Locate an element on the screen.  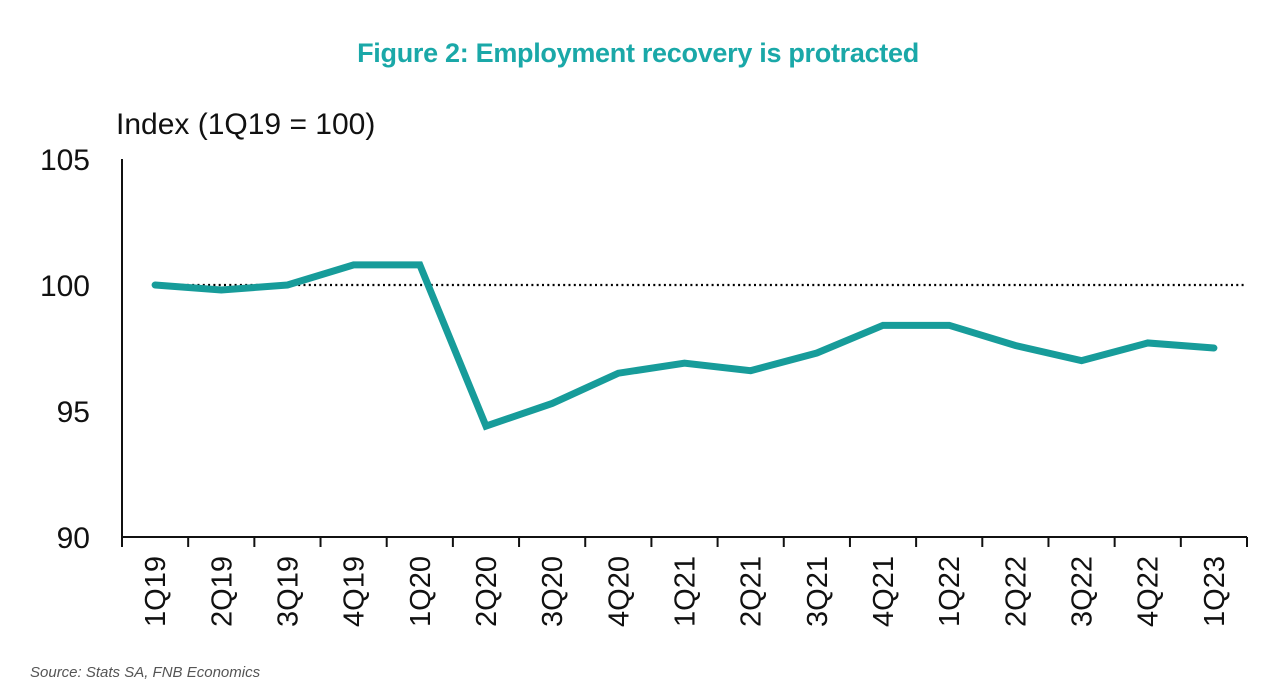
x-tick-label: 1Q20 is located at coordinates (421, 591).